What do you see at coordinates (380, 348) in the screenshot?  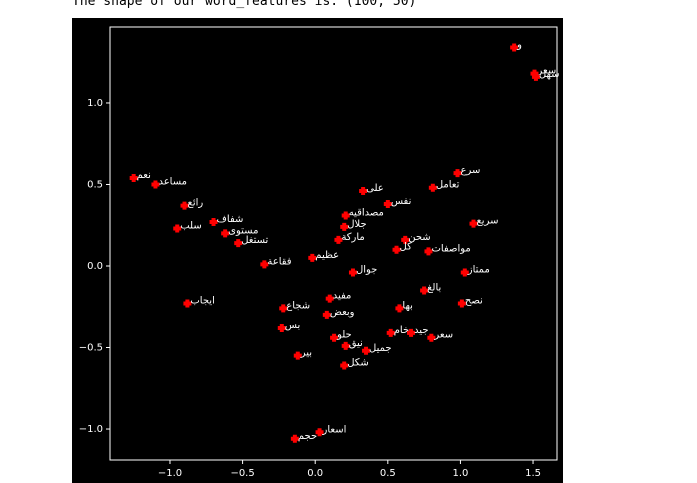 I see `point-label: جميل` at bounding box center [380, 348].